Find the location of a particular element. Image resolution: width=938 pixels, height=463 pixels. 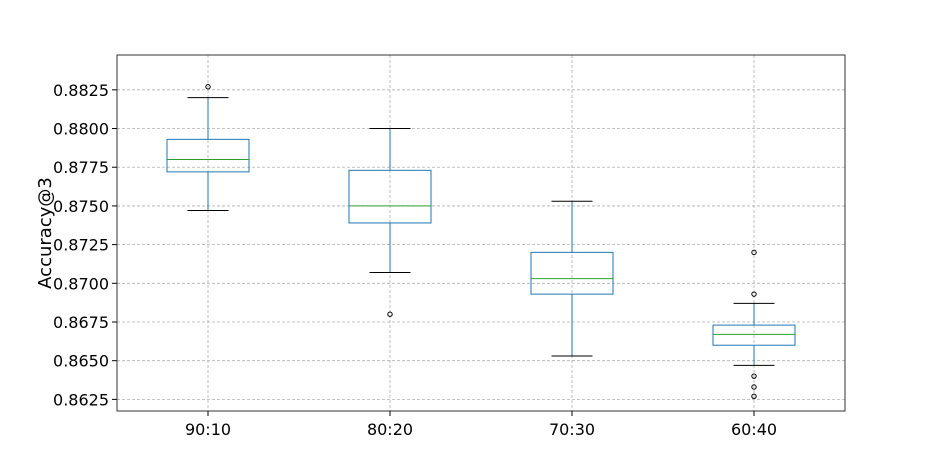

y-tick-label: 0.8800 is located at coordinates (81, 129).